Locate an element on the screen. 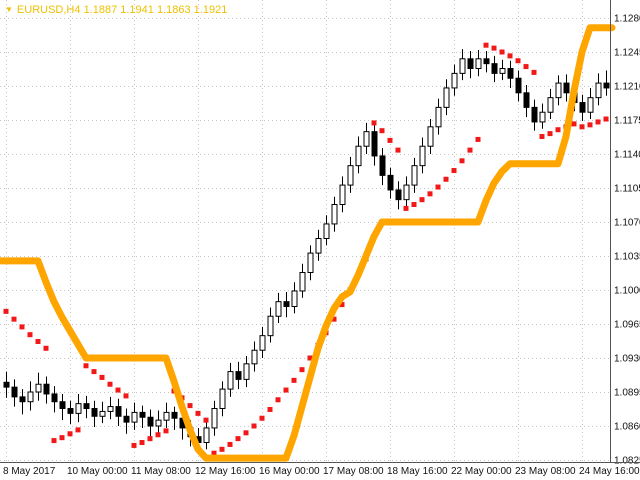 The height and width of the screenshot is (480, 640). time-axis-label: 23 May 08:00 is located at coordinates (545, 471).